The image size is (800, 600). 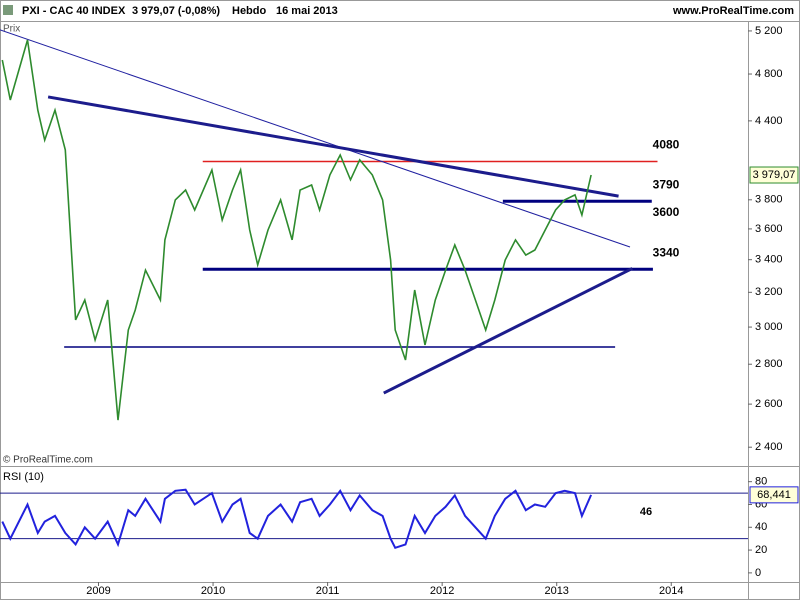 I want to click on y-tick-label: 80, so click(x=761, y=482).